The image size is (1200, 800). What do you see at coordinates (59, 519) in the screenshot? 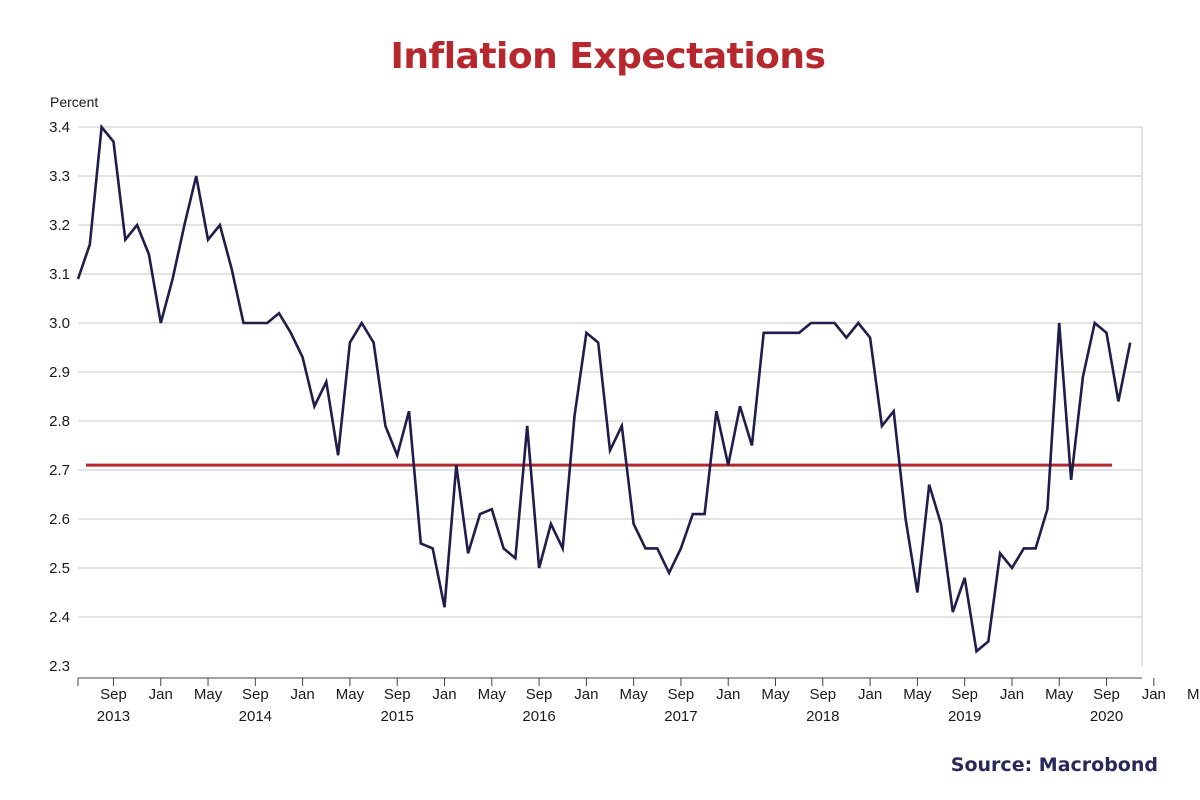
I see `y-tick-label-8: 2.6` at bounding box center [59, 519].